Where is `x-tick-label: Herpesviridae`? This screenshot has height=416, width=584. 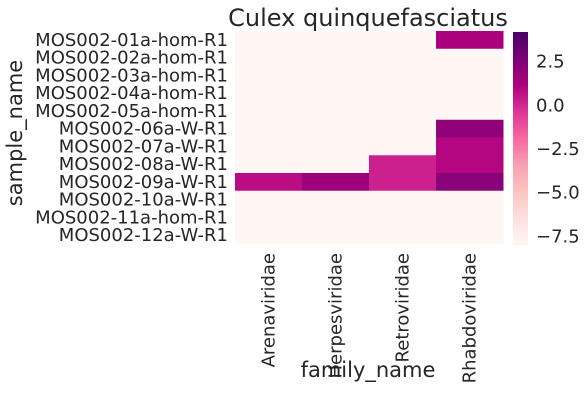 x-tick-label: Herpesviridae is located at coordinates (336, 315).